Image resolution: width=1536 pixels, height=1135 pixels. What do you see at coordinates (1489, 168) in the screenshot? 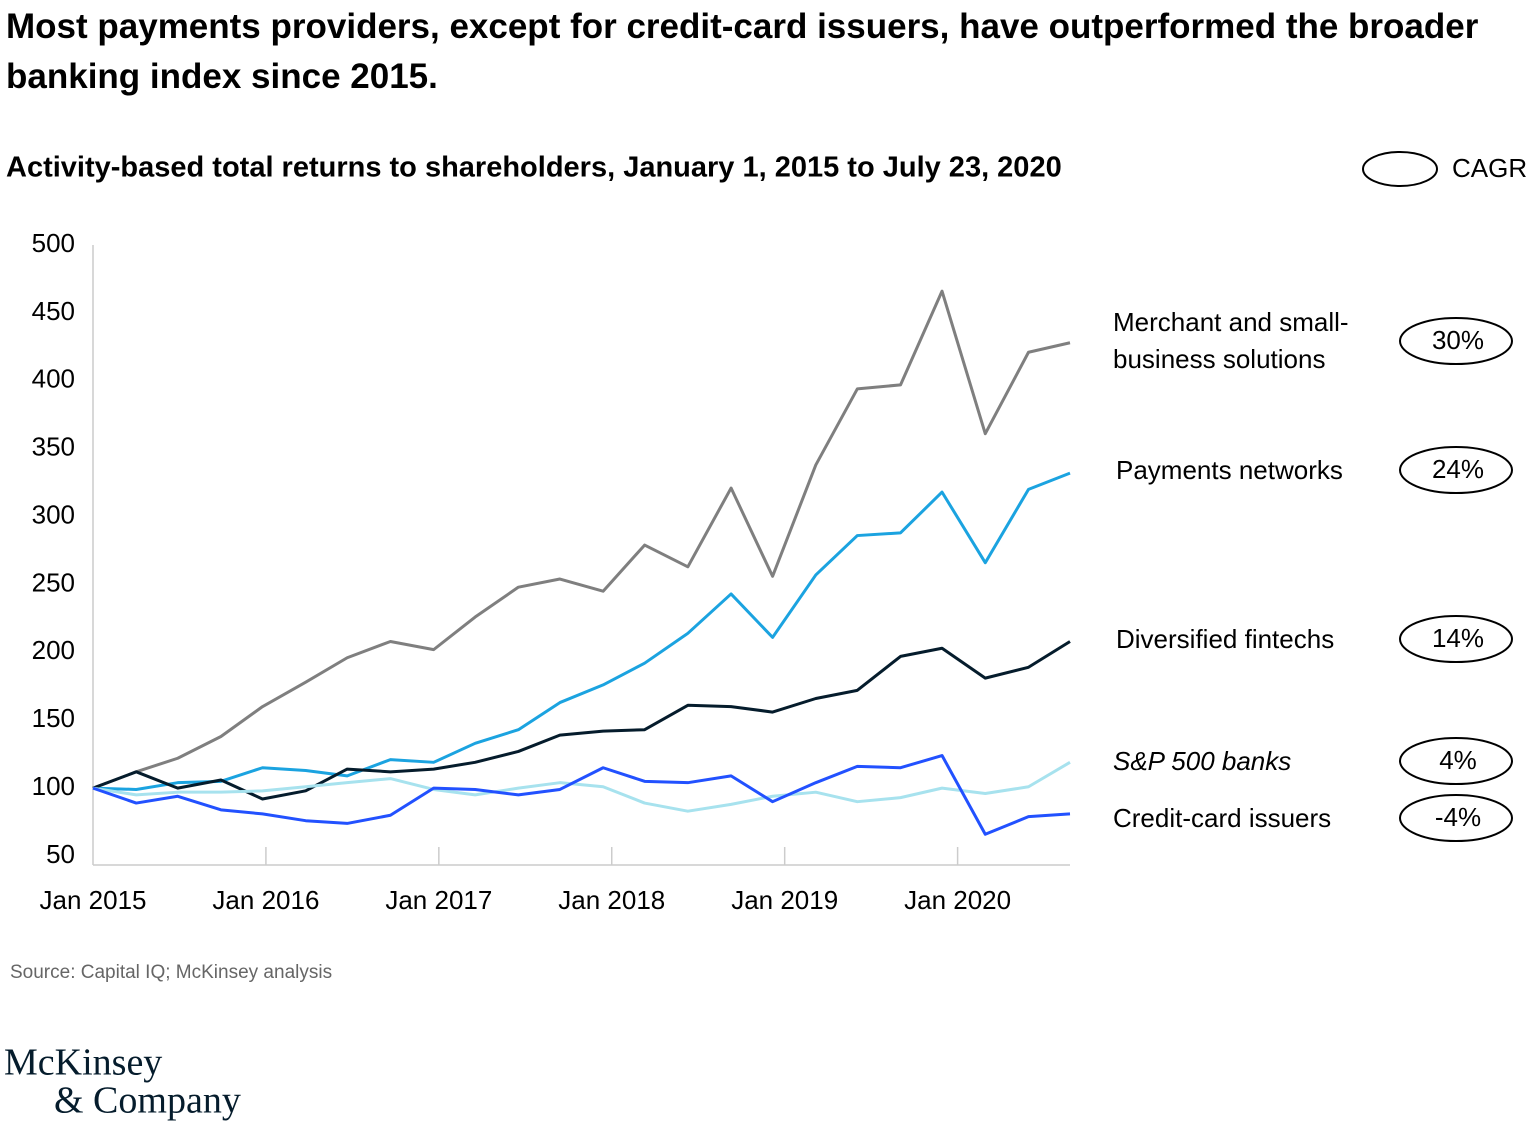
I see `legend-label: CAGR` at bounding box center [1489, 168].